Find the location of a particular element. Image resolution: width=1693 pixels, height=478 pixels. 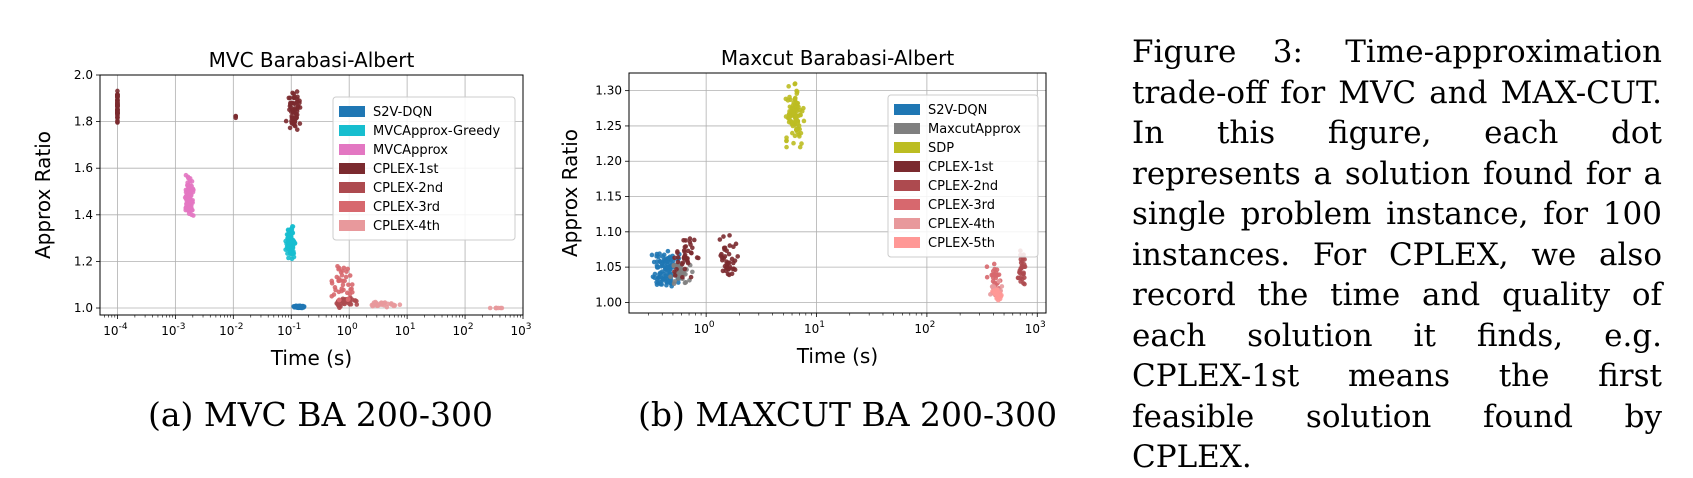

chart-title: MVC Barabasi-Albert is located at coordinates (312, 60).